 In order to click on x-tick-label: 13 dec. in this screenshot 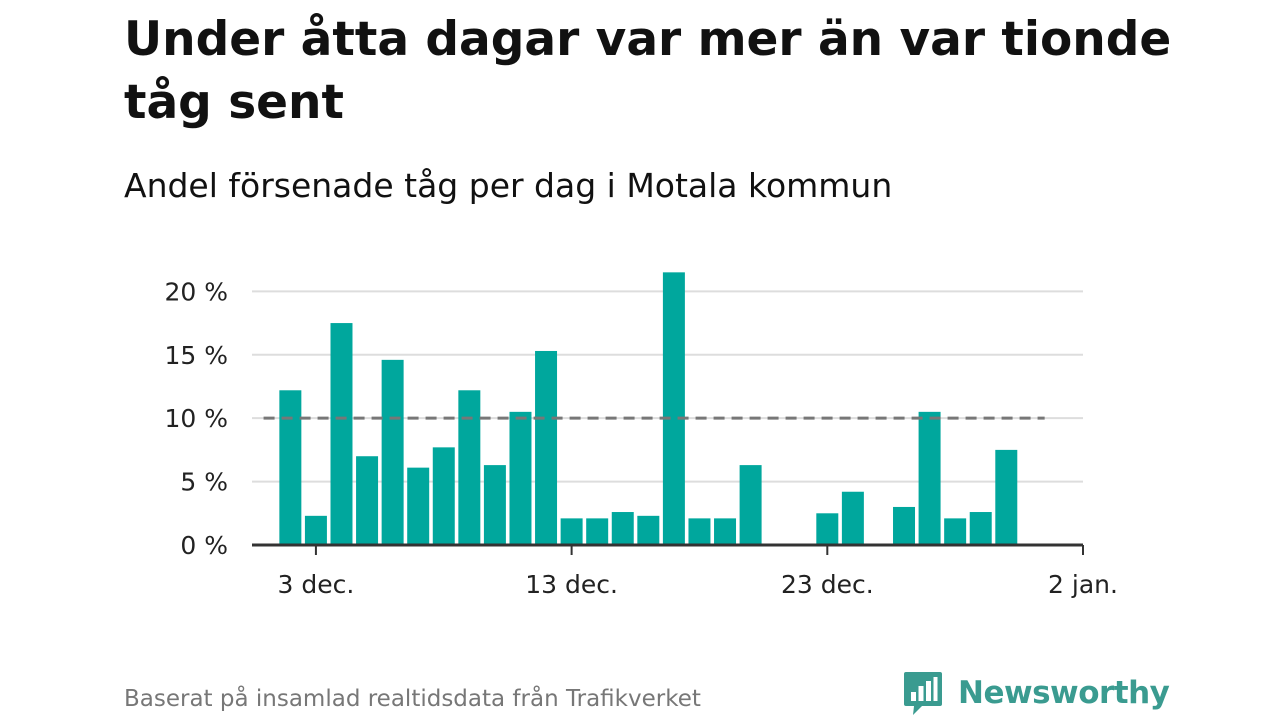, I will do `click(571, 584)`.